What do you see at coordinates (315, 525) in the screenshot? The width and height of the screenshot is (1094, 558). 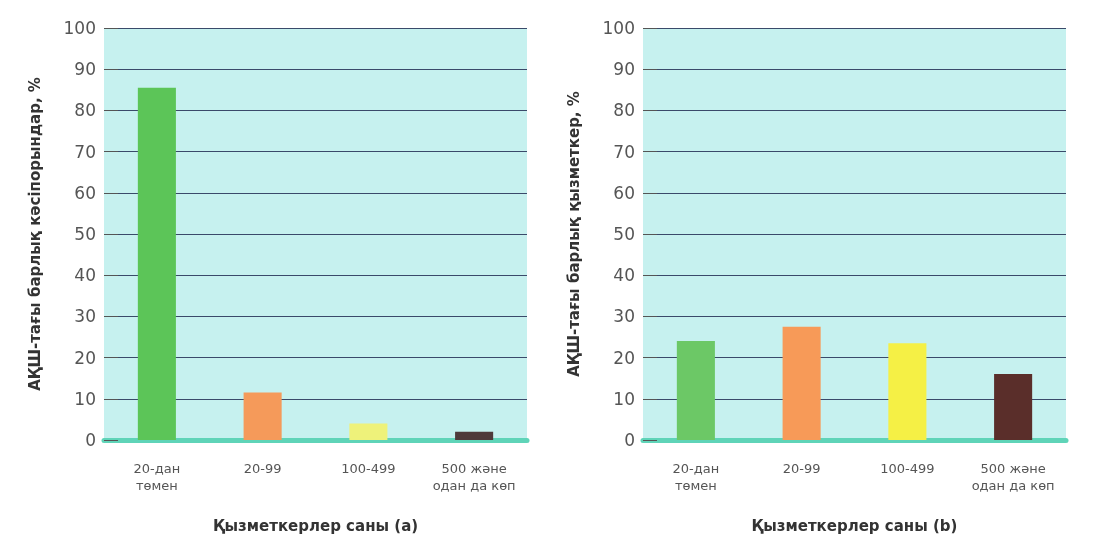 I see `x-axis-title: Қызметкерлер саны (a)` at bounding box center [315, 525].